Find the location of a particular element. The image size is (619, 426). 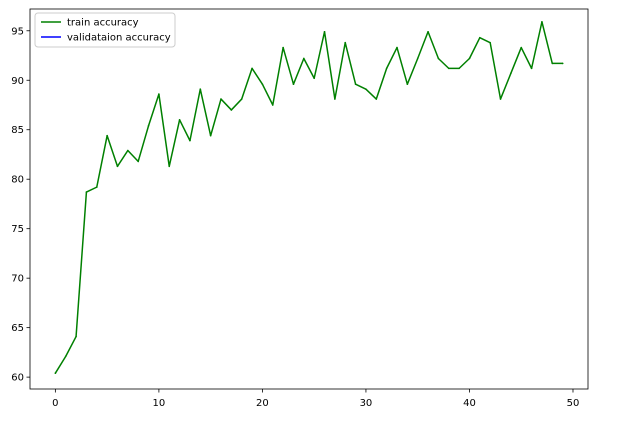

y-tick-label: 90 is located at coordinates (17, 81).